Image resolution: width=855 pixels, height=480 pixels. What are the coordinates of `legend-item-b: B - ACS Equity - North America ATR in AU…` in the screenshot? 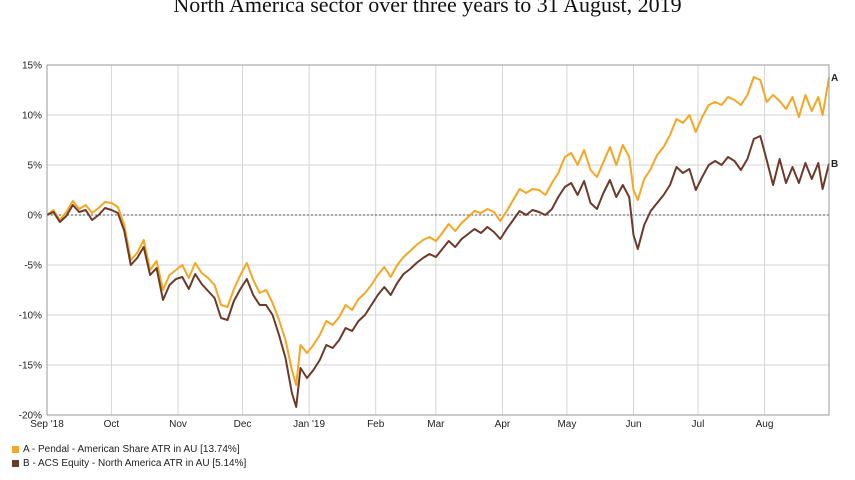 It's located at (129, 463).